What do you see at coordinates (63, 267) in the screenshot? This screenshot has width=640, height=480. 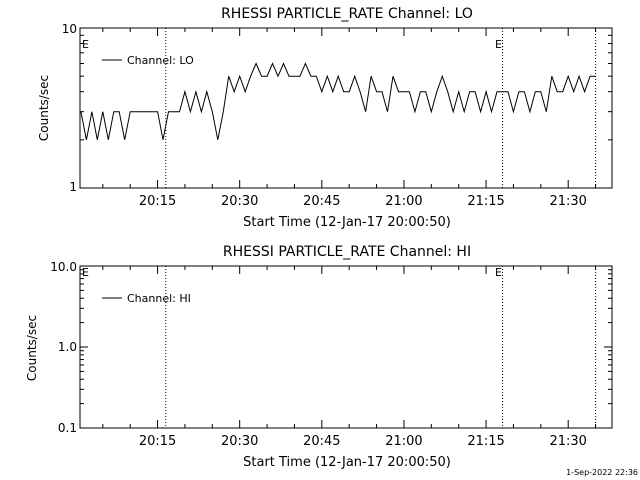 I see `chart-hi-ytick-label-top: 10.0` at bounding box center [63, 267].